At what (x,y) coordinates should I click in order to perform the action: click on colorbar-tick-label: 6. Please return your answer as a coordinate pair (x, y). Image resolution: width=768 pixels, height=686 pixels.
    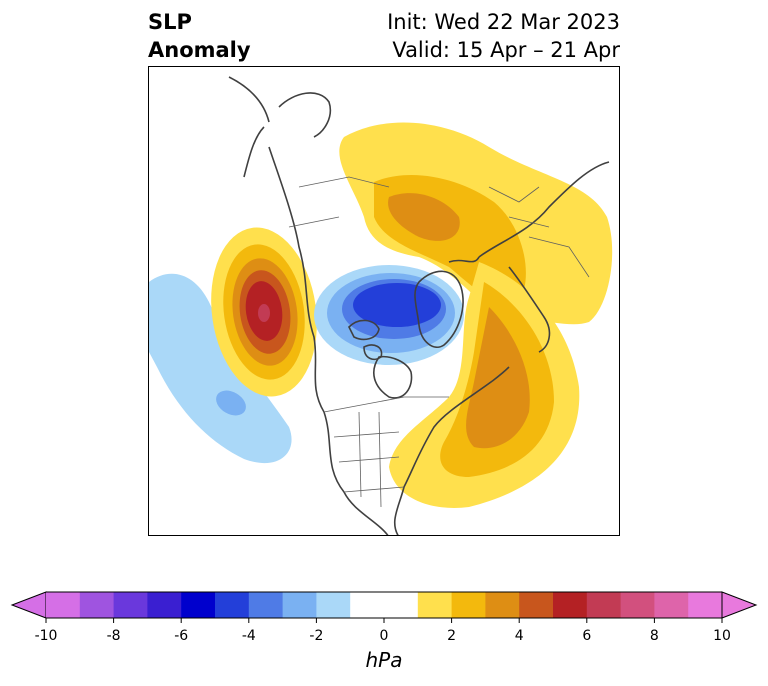
    Looking at the image, I should click on (587, 636).